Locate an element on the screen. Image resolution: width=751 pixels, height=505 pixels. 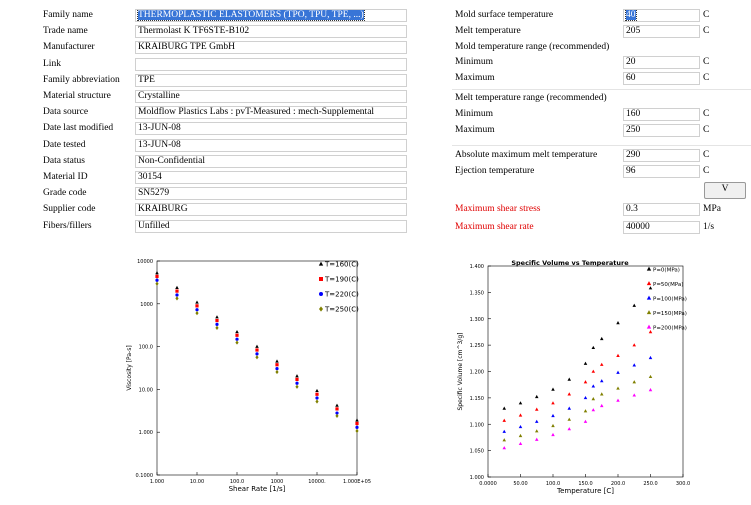
field-value: Crystalline is located at coordinates (271, 96).